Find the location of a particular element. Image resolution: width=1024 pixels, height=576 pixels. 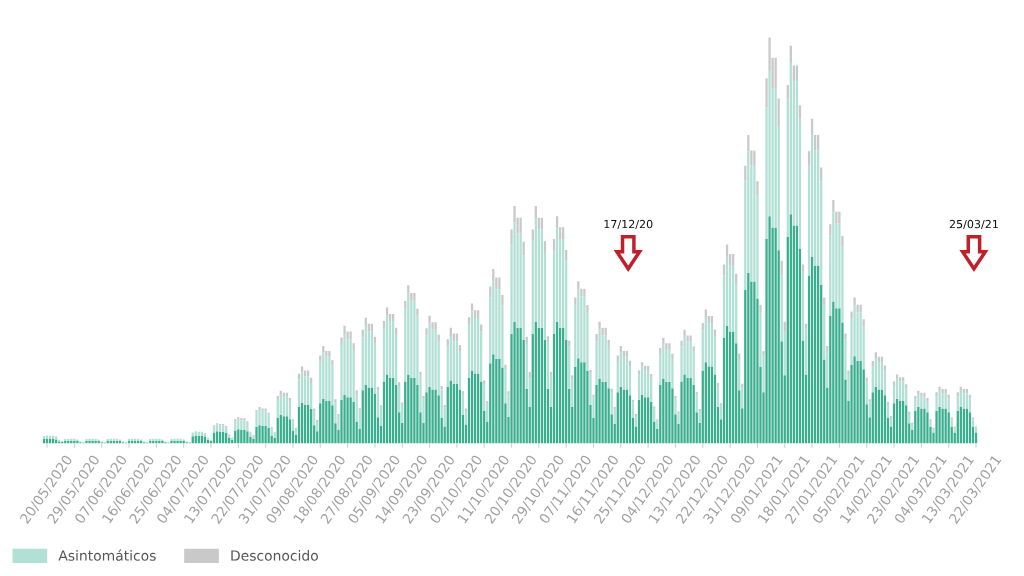

legend-label: Asintomáticos is located at coordinates (107, 555).